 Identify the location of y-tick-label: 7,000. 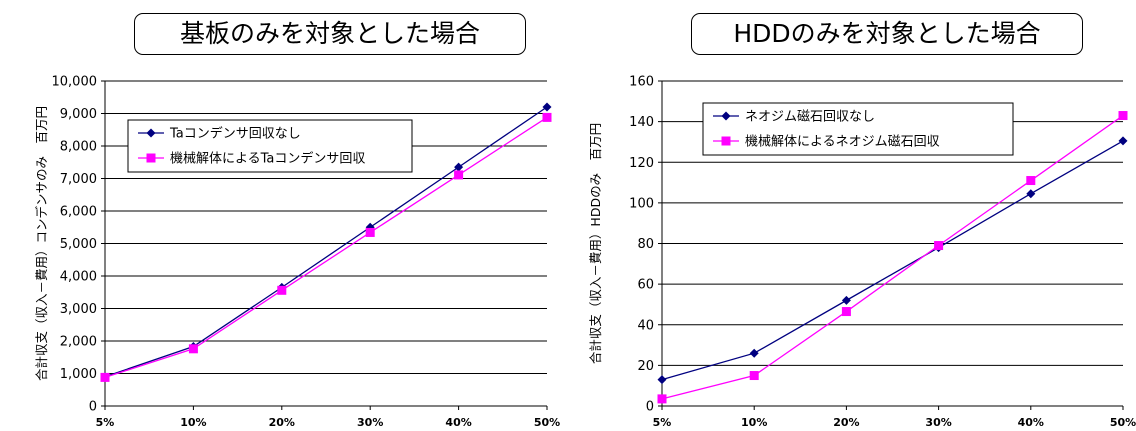
(78, 179).